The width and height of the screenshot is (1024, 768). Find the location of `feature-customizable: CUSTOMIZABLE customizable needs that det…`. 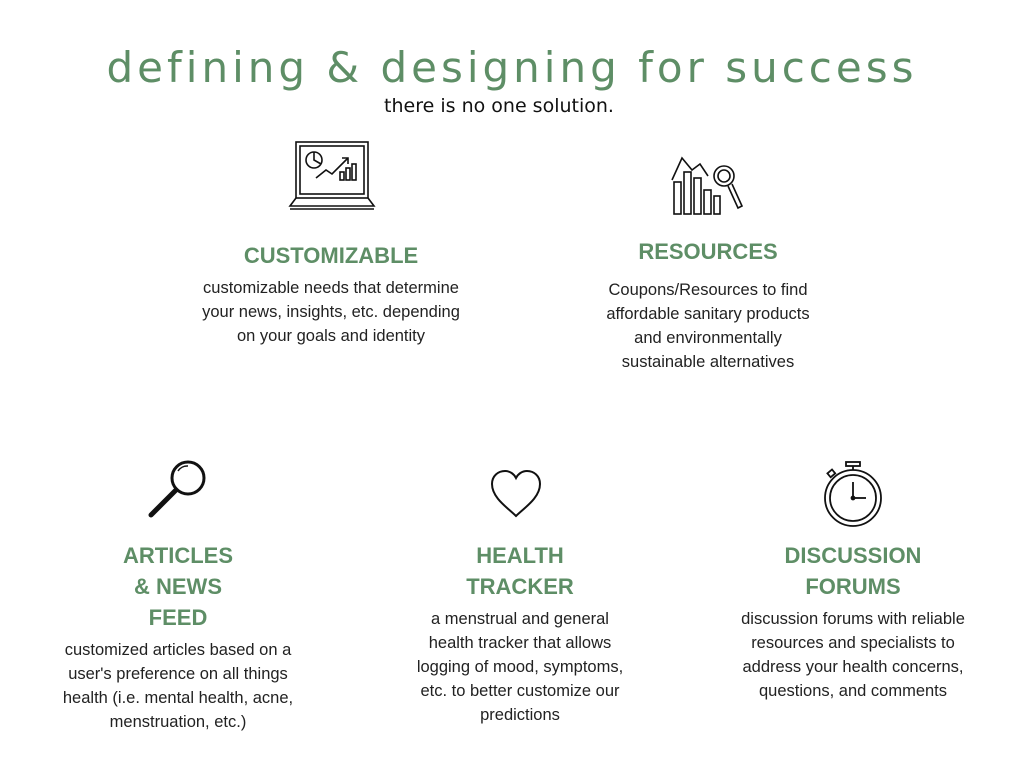

feature-customizable: CUSTOMIZABLE customizable needs that det… is located at coordinates (331, 294).